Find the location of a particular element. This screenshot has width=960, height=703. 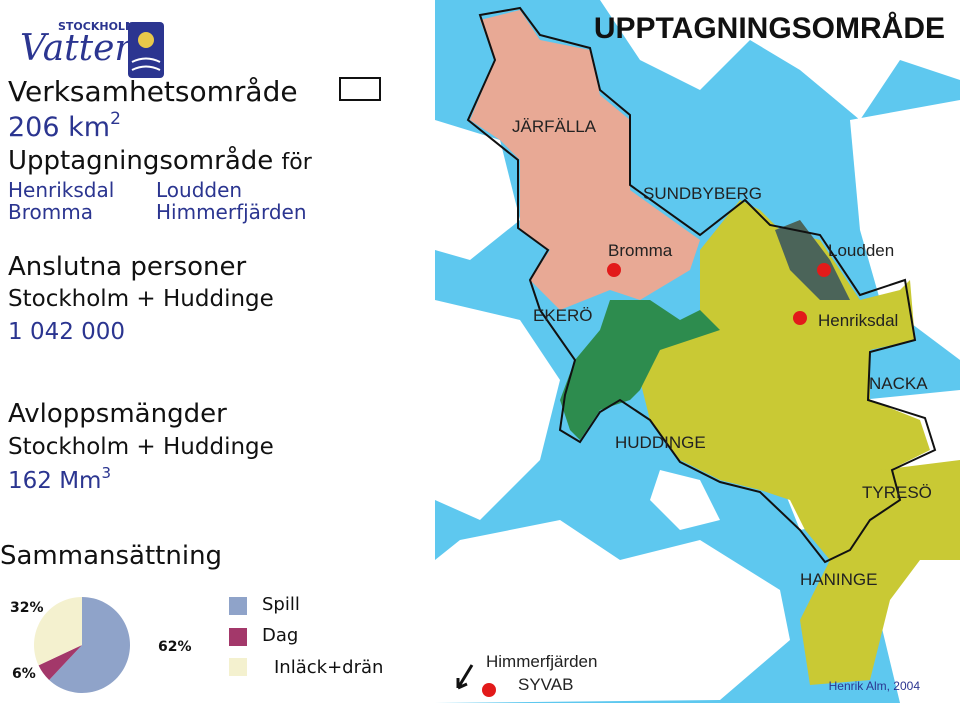

map-title: UPPTAGNINGSOMRÅDE is located at coordinates (769, 28).